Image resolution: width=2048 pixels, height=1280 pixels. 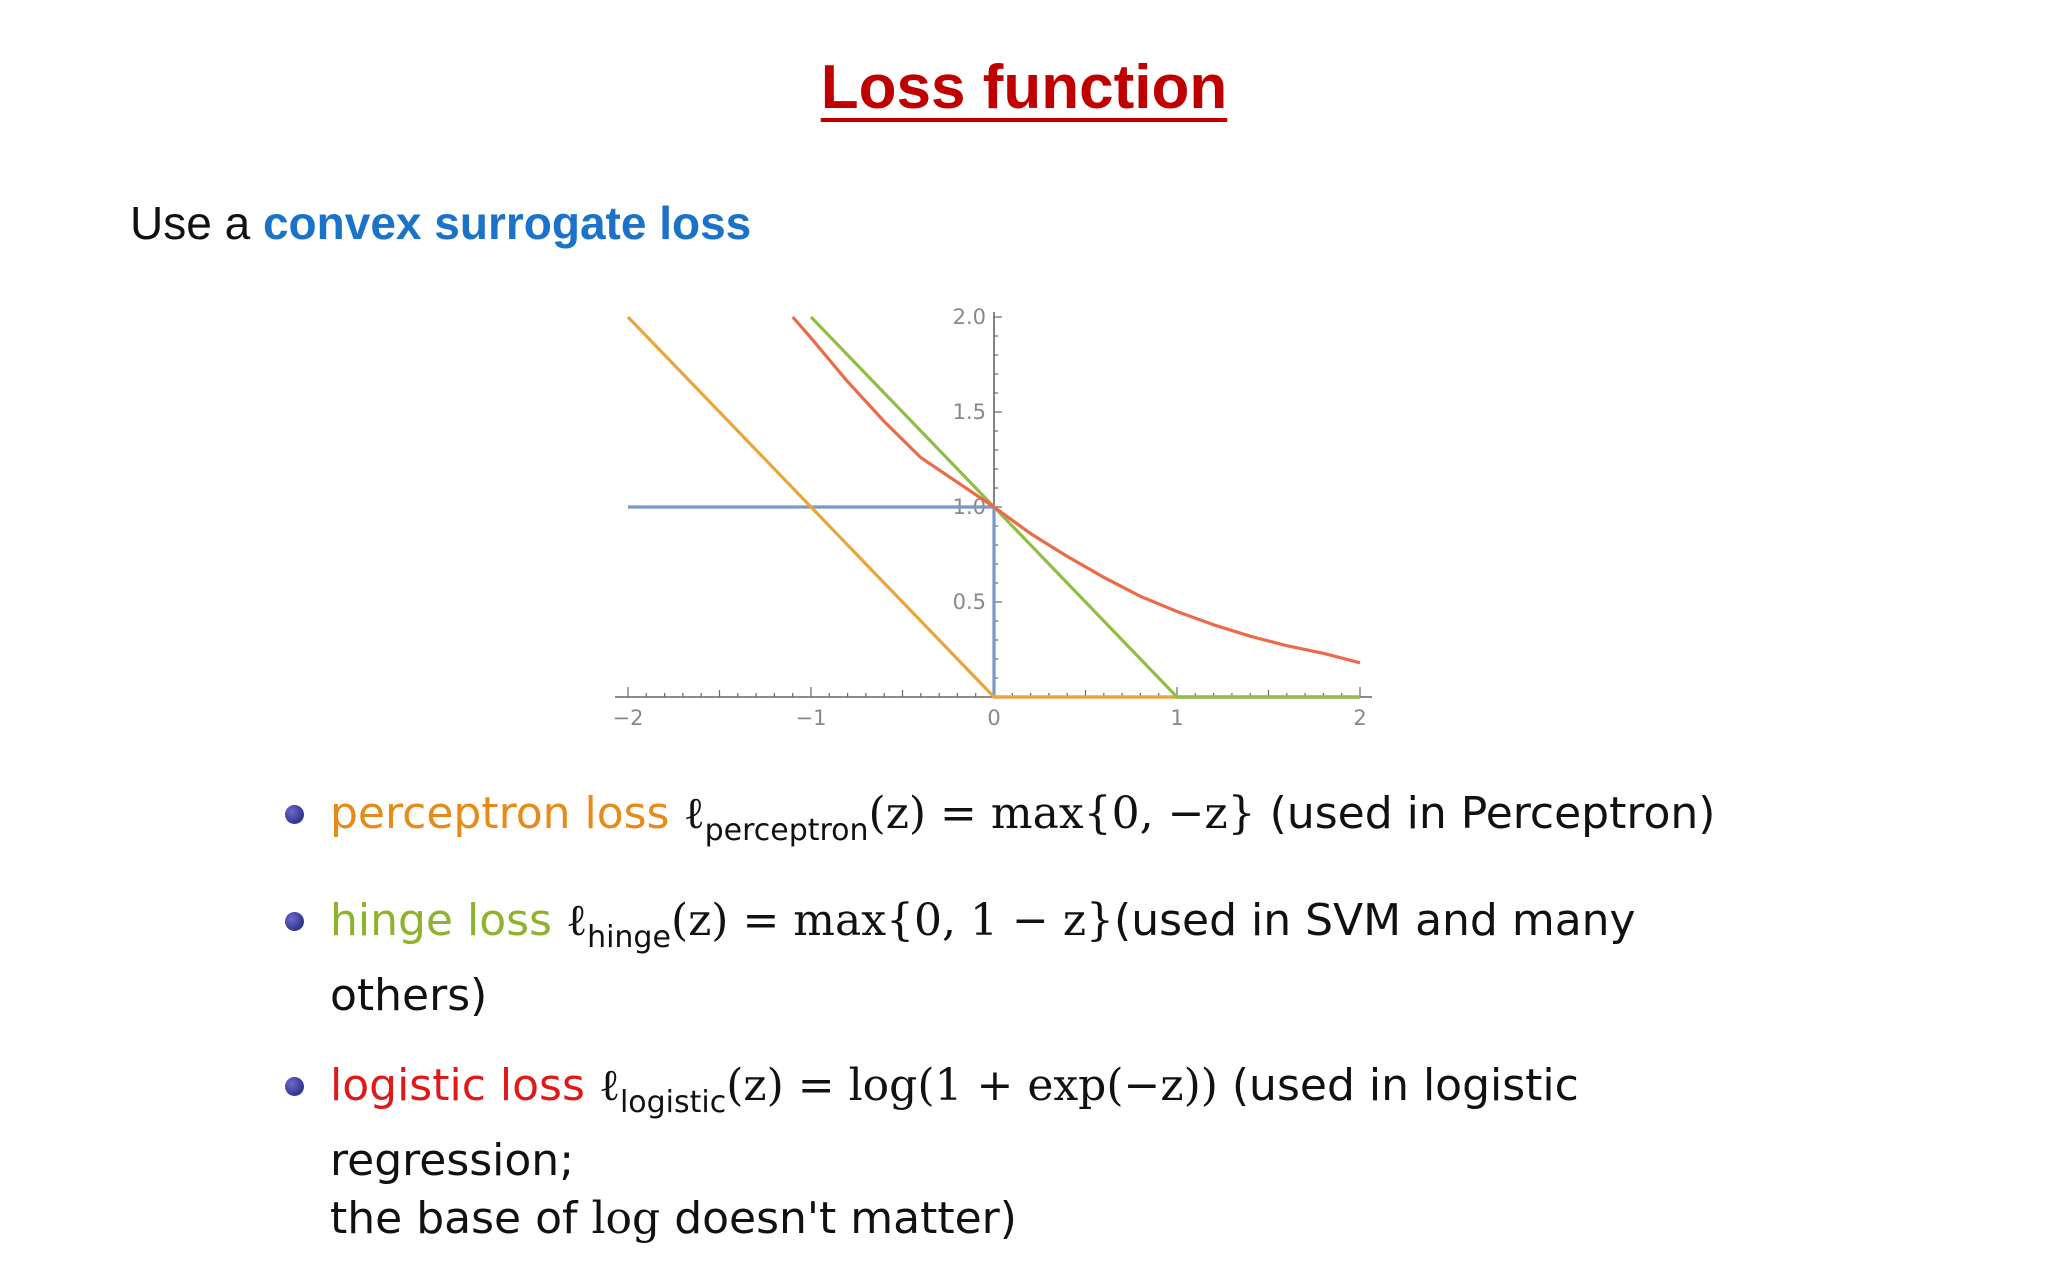 I want to click on hinge-loss-note: (used in SVM and many others), so click(x=983, y=958).